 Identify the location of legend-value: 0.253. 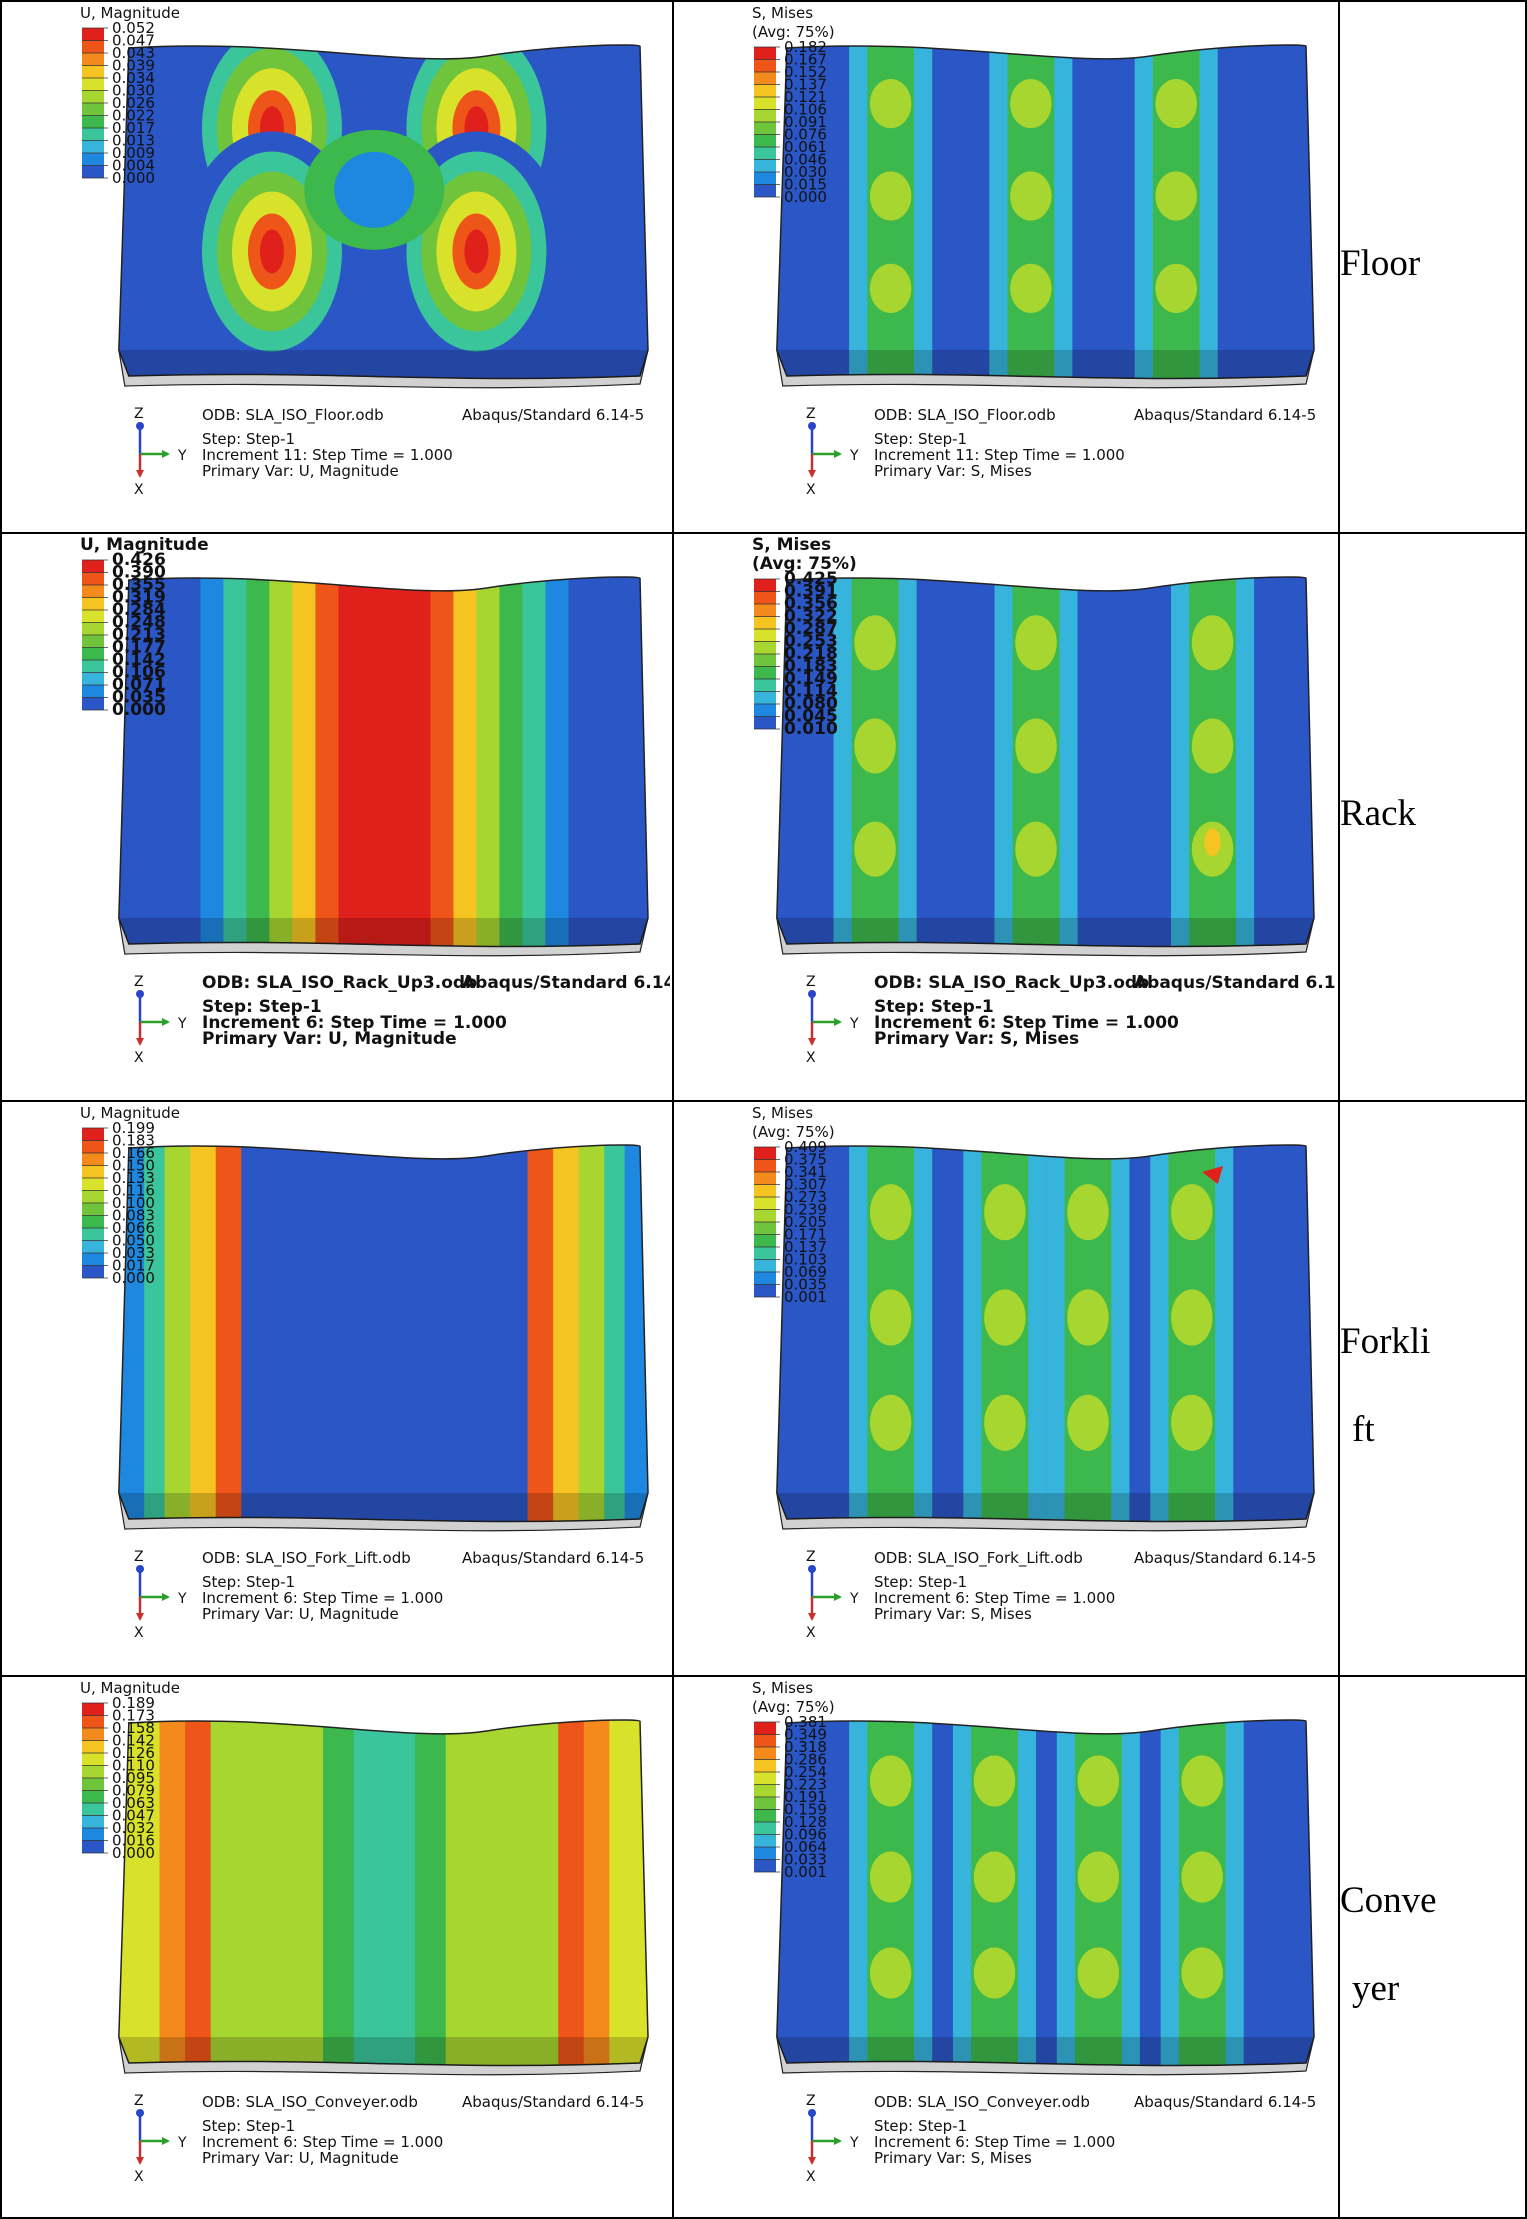
(811, 642).